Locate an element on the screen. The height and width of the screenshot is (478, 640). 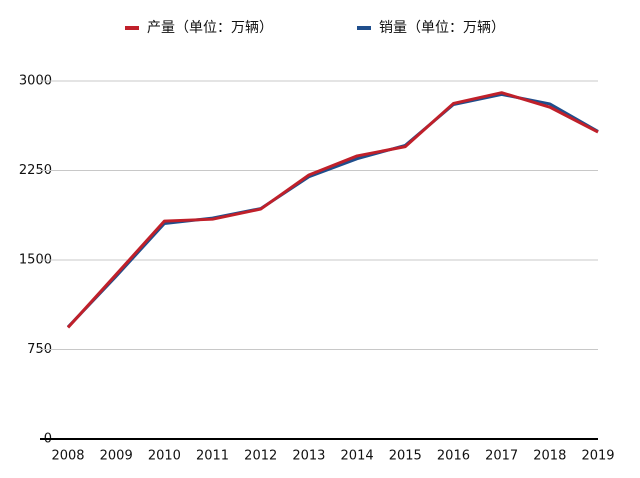
x-tick-label: 2014 is located at coordinates (357, 456).